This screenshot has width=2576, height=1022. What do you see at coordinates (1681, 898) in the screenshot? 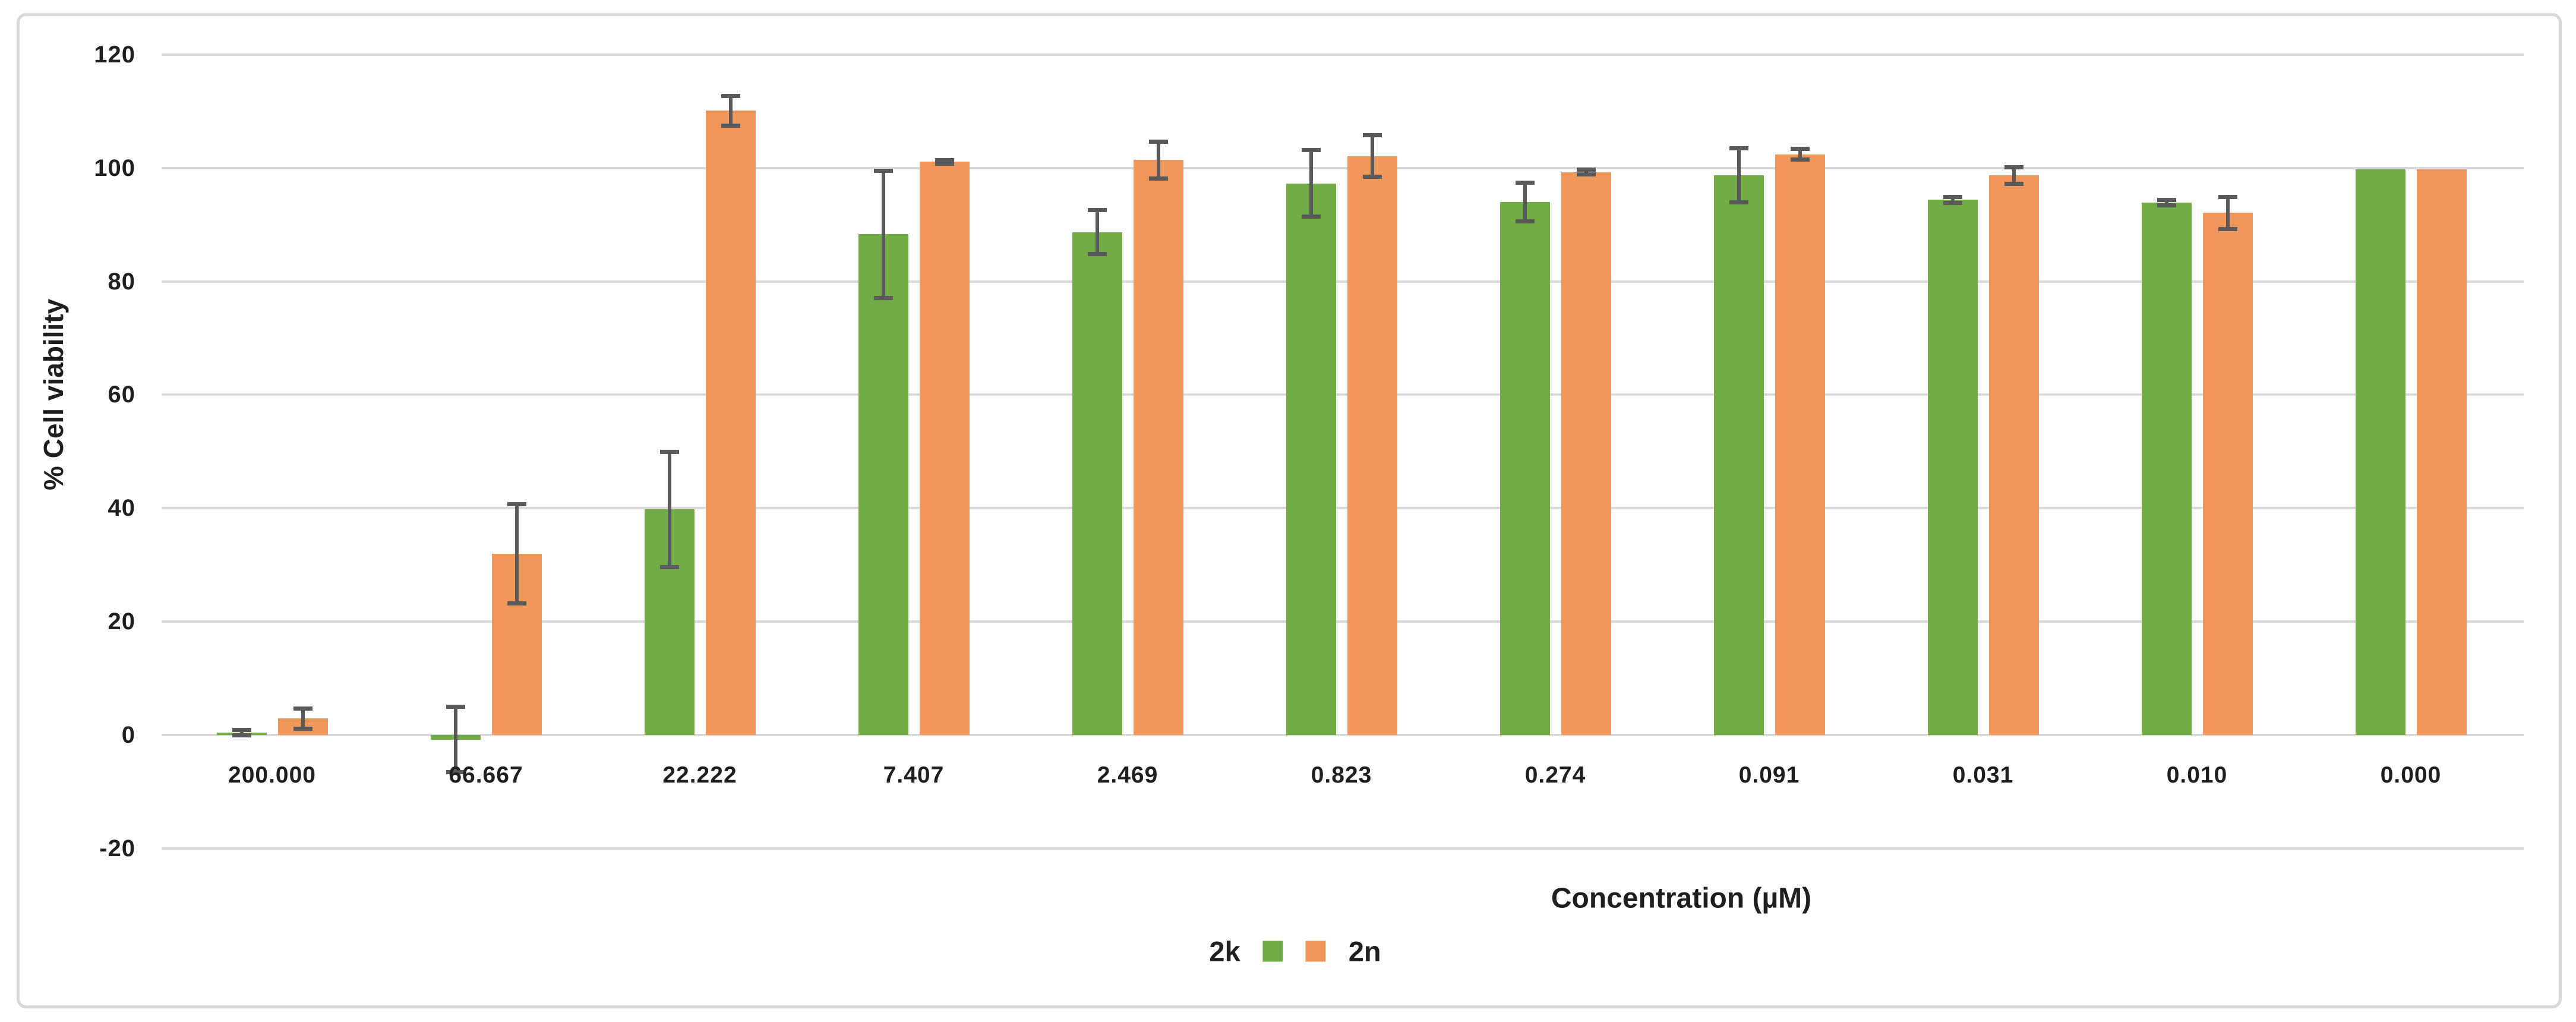
I see `x-axis-title: Concentration (µM)` at bounding box center [1681, 898].